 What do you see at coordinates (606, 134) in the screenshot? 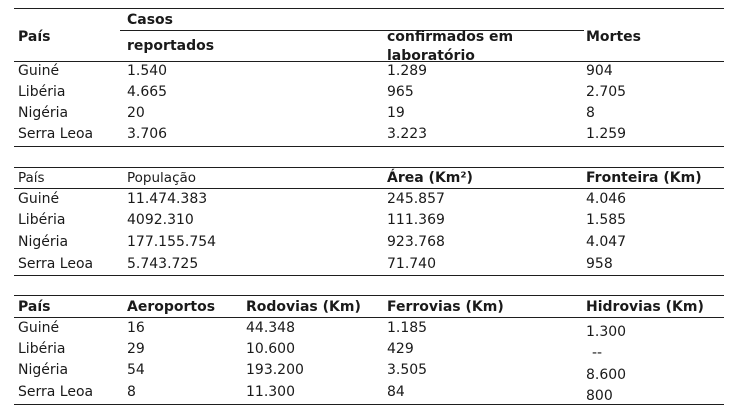
I see `t1-cell-mortes: 1.259` at bounding box center [606, 134].